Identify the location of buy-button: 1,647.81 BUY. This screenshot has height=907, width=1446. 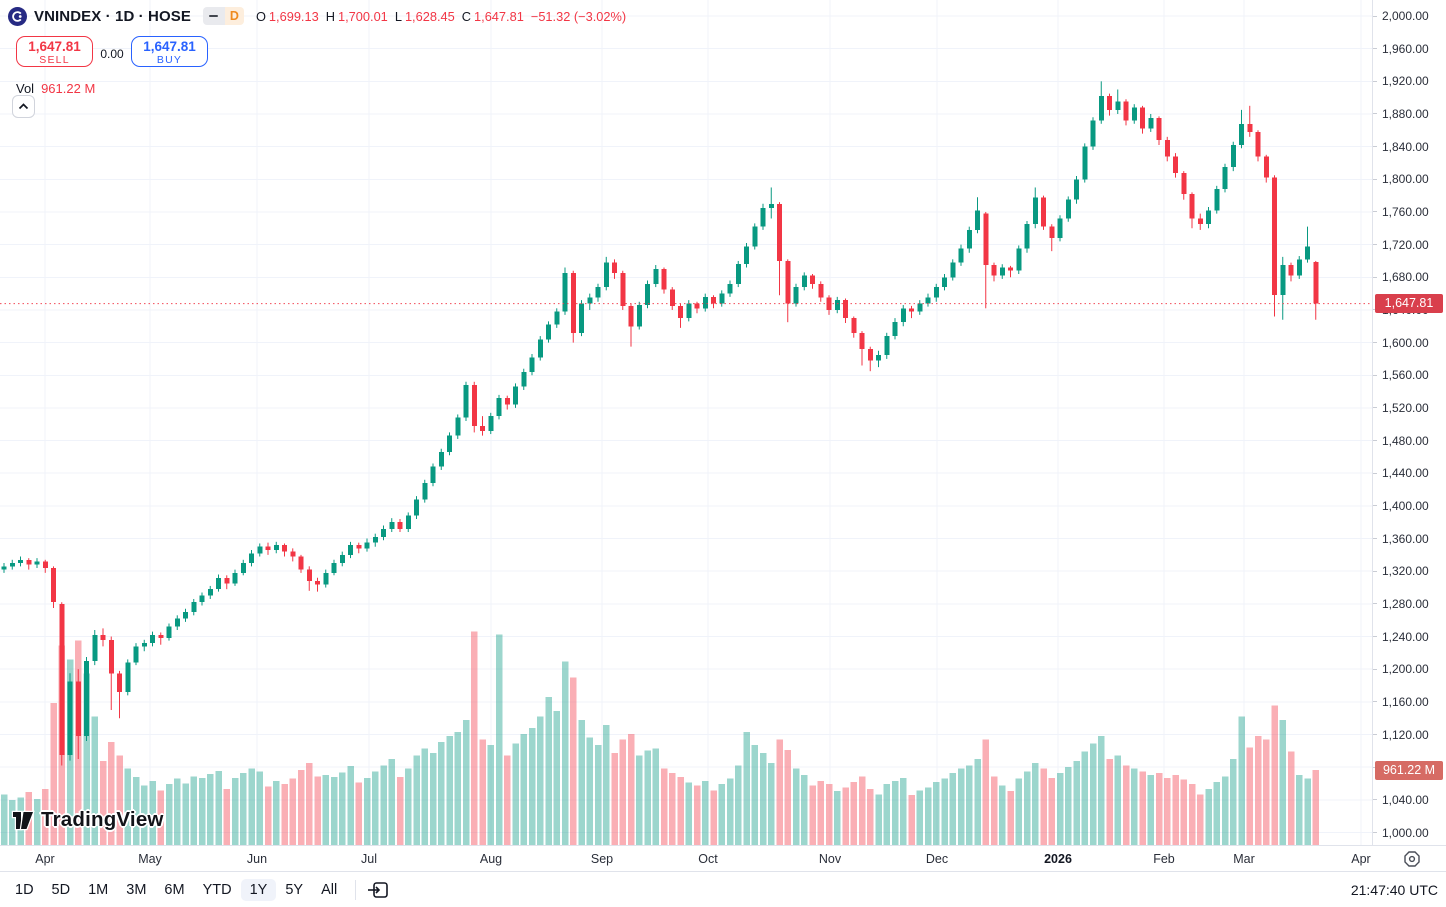
(169, 51).